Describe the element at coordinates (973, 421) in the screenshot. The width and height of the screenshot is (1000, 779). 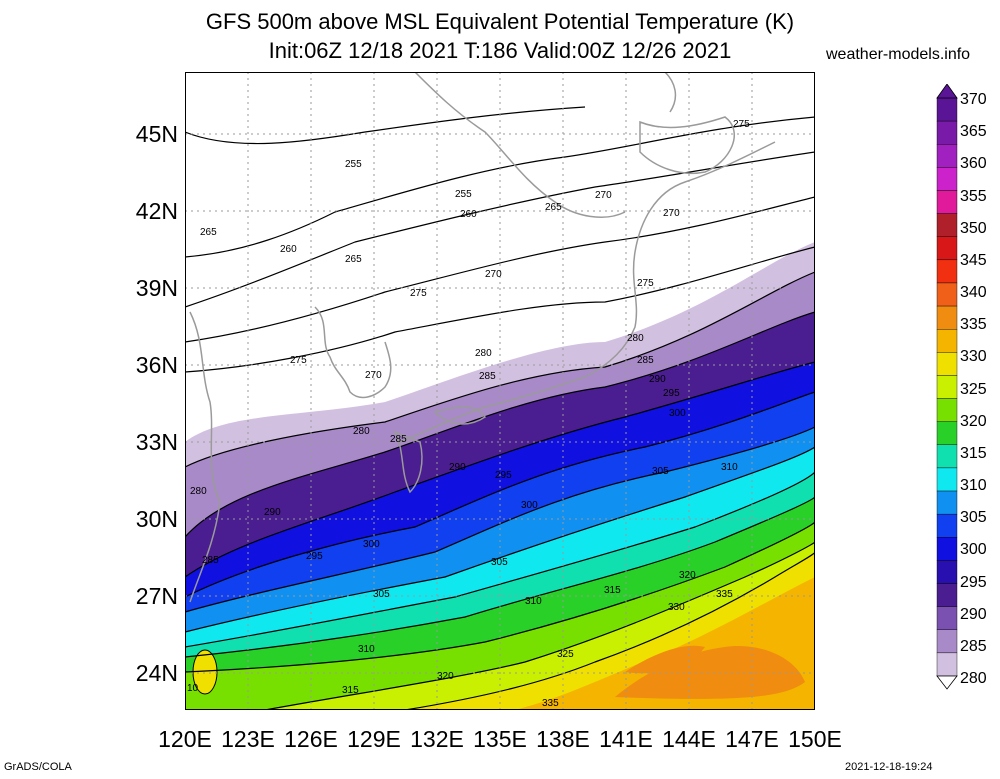
I see `colorbar-label: 320` at that location.